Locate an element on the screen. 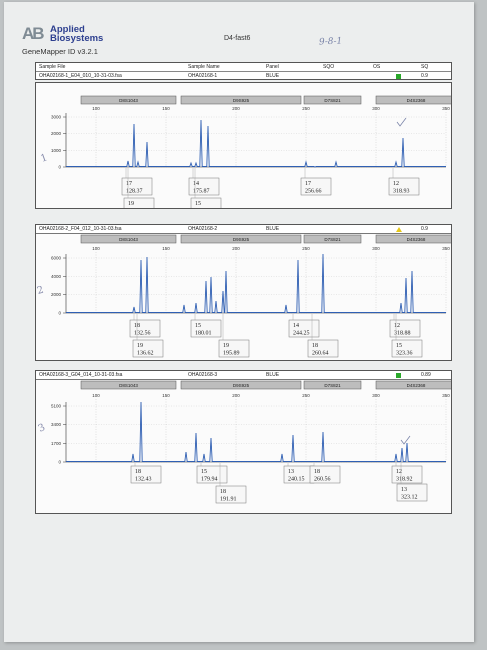 The width and height of the screenshot is (487, 650). size-label: 180.01 is located at coordinates (203, 334).